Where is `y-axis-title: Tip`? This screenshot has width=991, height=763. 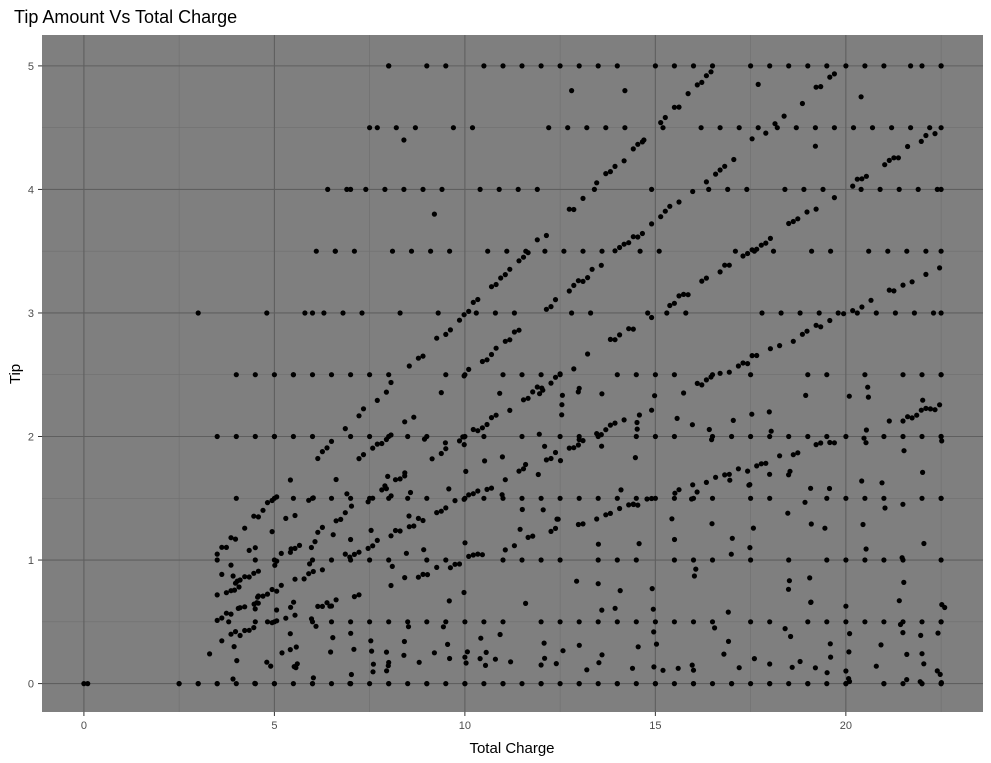 y-axis-title: Tip is located at coordinates (15, 374).